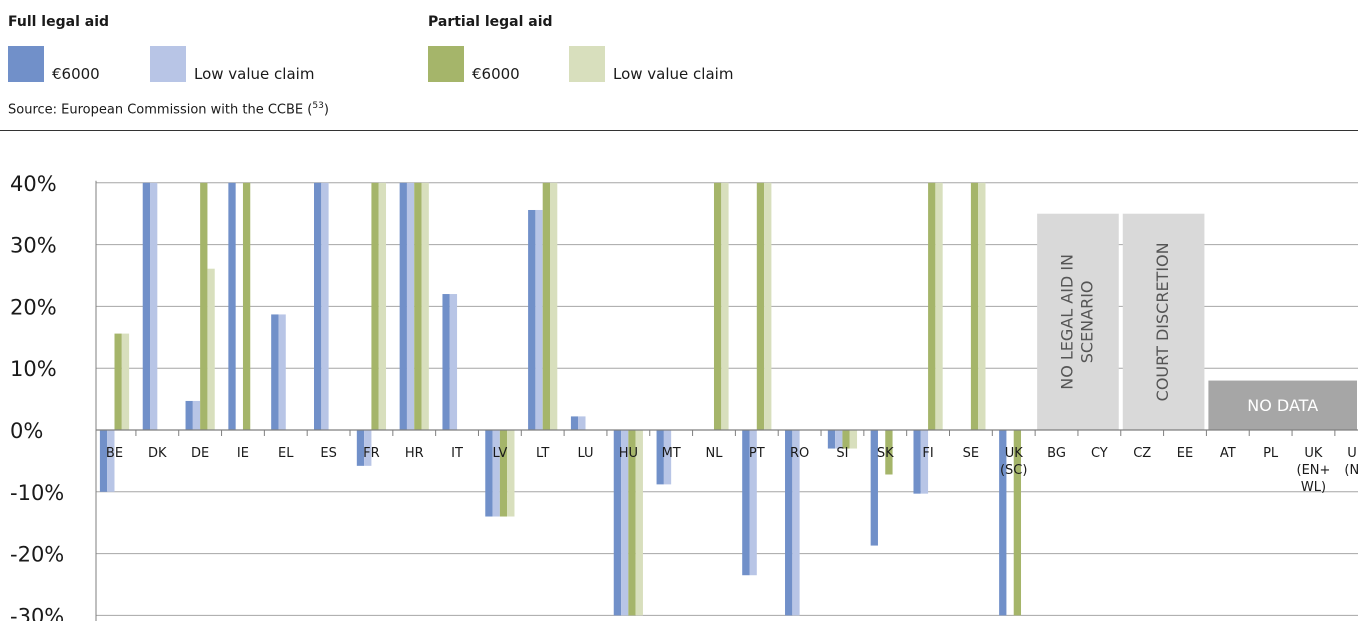  I want to click on x-tick-label-dk: DK, so click(157, 453).